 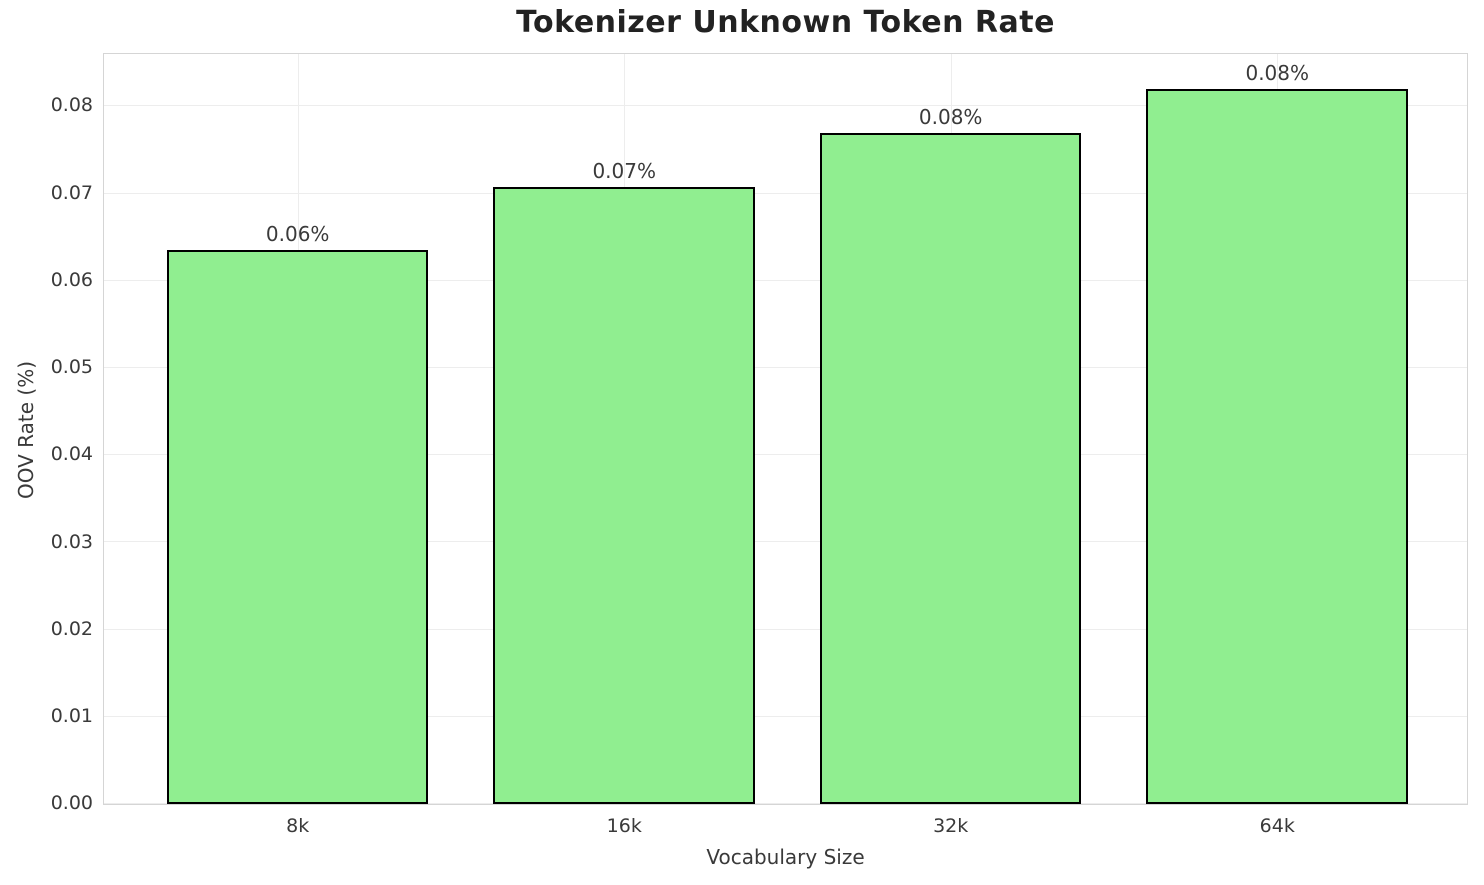 I want to click on y-tick-label: 0.03, so click(x=71, y=541).